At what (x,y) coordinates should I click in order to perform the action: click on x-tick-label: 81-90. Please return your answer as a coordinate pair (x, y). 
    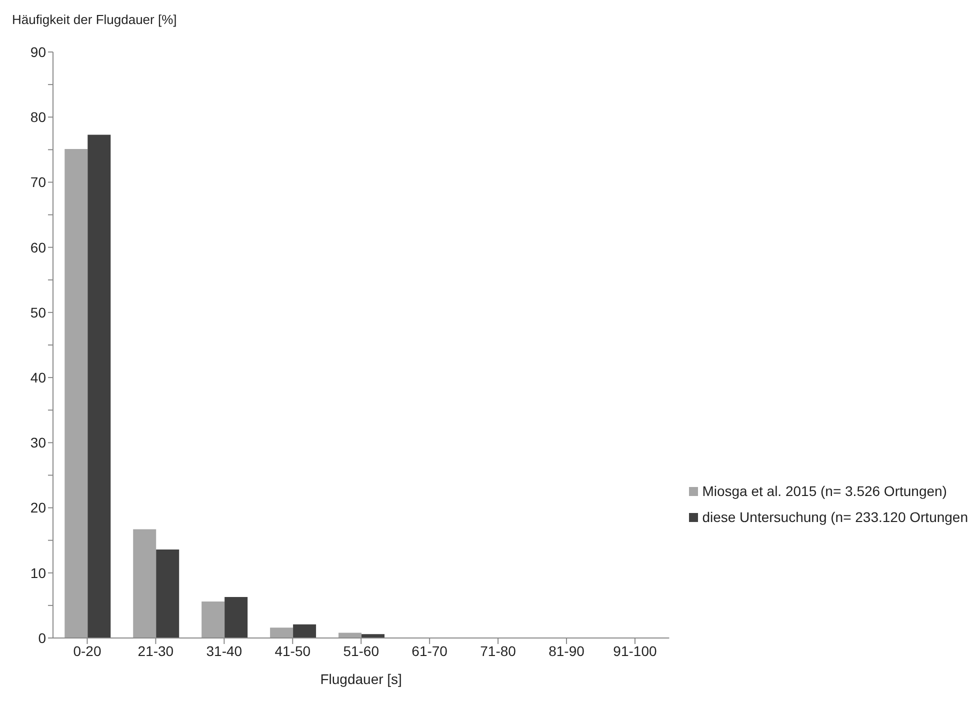
    Looking at the image, I should click on (566, 650).